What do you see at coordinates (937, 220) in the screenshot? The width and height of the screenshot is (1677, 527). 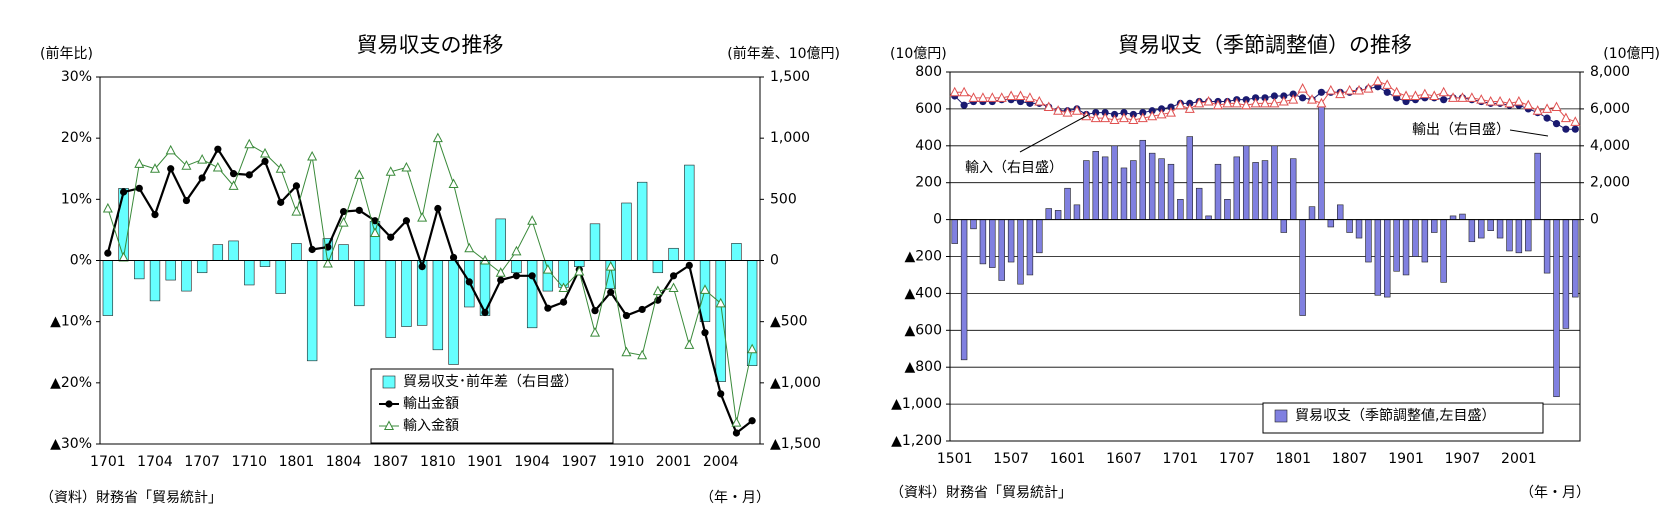 I see `y-tick-label: 0` at bounding box center [937, 220].